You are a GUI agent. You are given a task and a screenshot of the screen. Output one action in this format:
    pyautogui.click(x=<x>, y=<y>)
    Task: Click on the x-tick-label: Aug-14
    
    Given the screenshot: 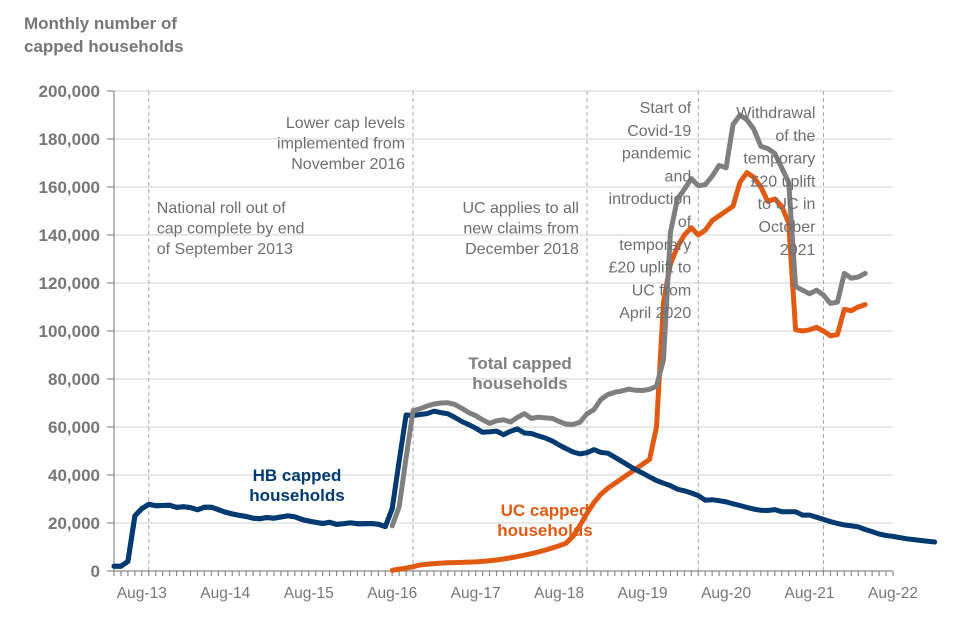 What is the action you would take?
    pyautogui.click(x=225, y=593)
    